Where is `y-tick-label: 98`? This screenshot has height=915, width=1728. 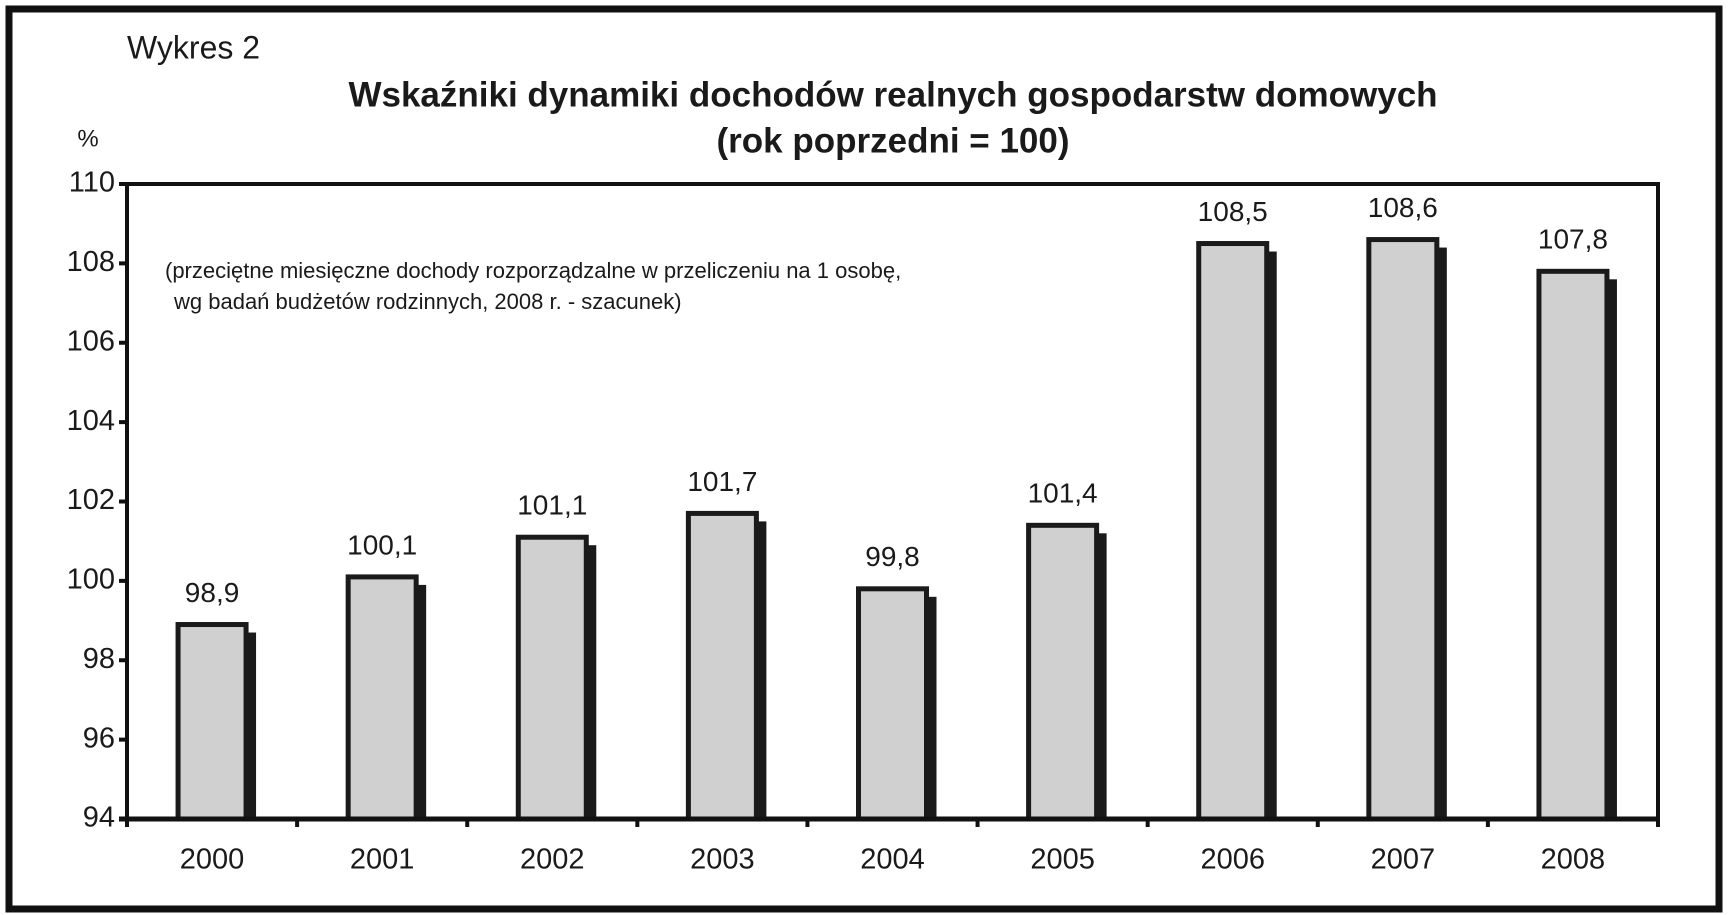 y-tick-label: 98 is located at coordinates (99, 659).